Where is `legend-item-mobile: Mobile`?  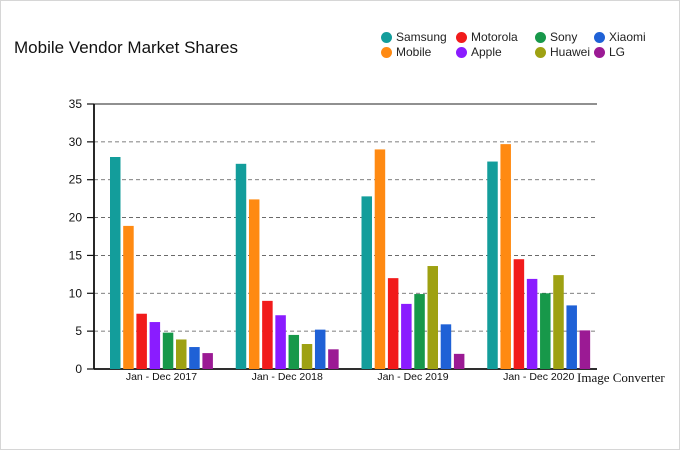
legend-item-mobile: Mobile is located at coordinates (406, 52).